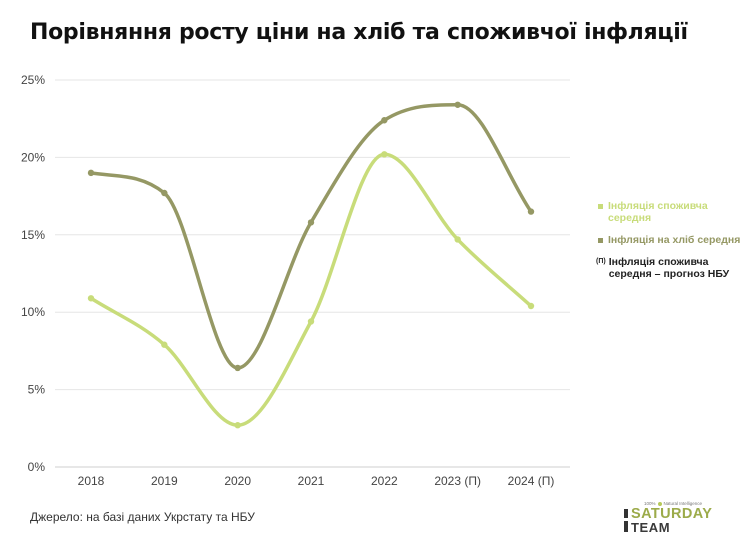  I want to click on logo-tagline: 100% Natural Intelligence, so click(673, 503).